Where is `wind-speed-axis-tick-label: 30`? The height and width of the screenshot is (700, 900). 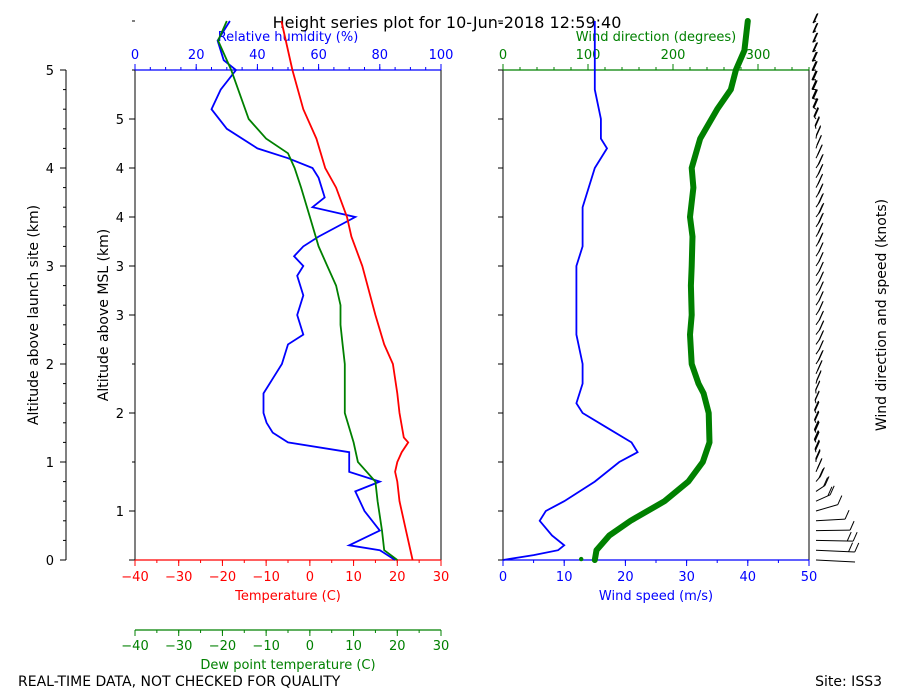 wind-speed-axis-tick-label: 30 is located at coordinates (686, 577).